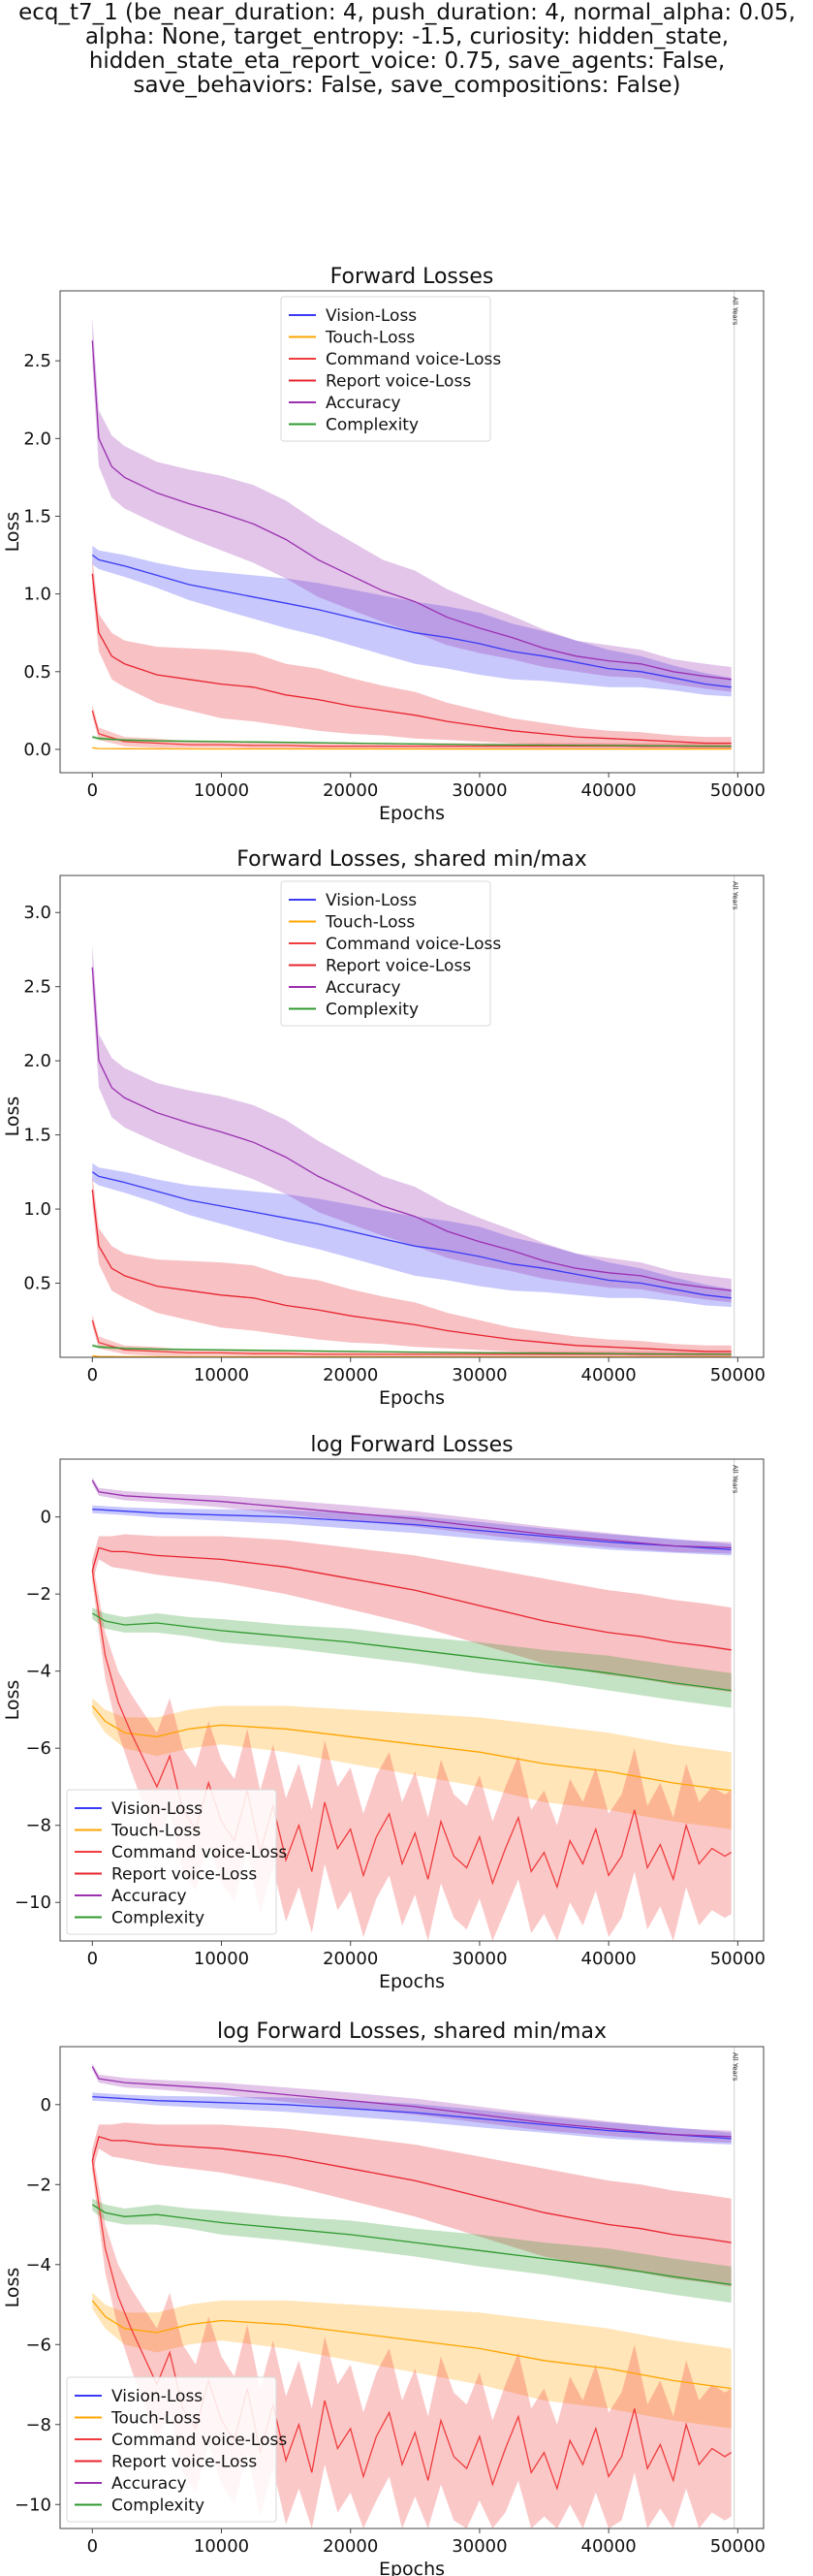 The image size is (813, 2576). What do you see at coordinates (37, 516) in the screenshot?
I see `y-tick-label: 1.5` at bounding box center [37, 516].